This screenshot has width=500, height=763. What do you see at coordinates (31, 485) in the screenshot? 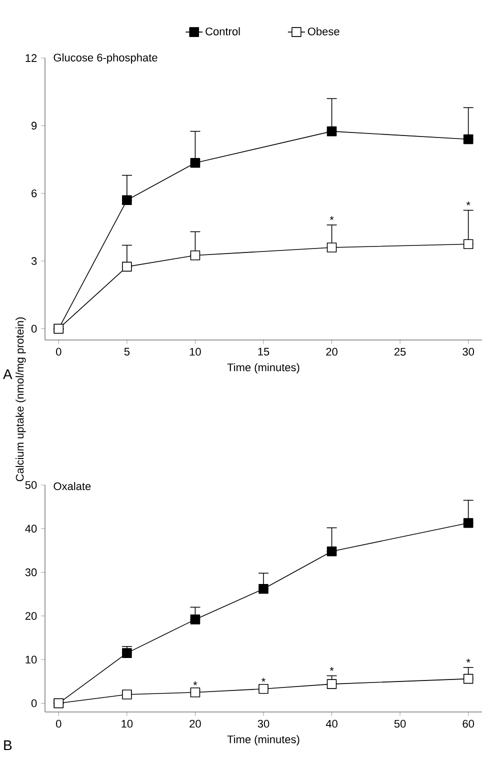
I see `y-tick-label: 50` at bounding box center [31, 485].